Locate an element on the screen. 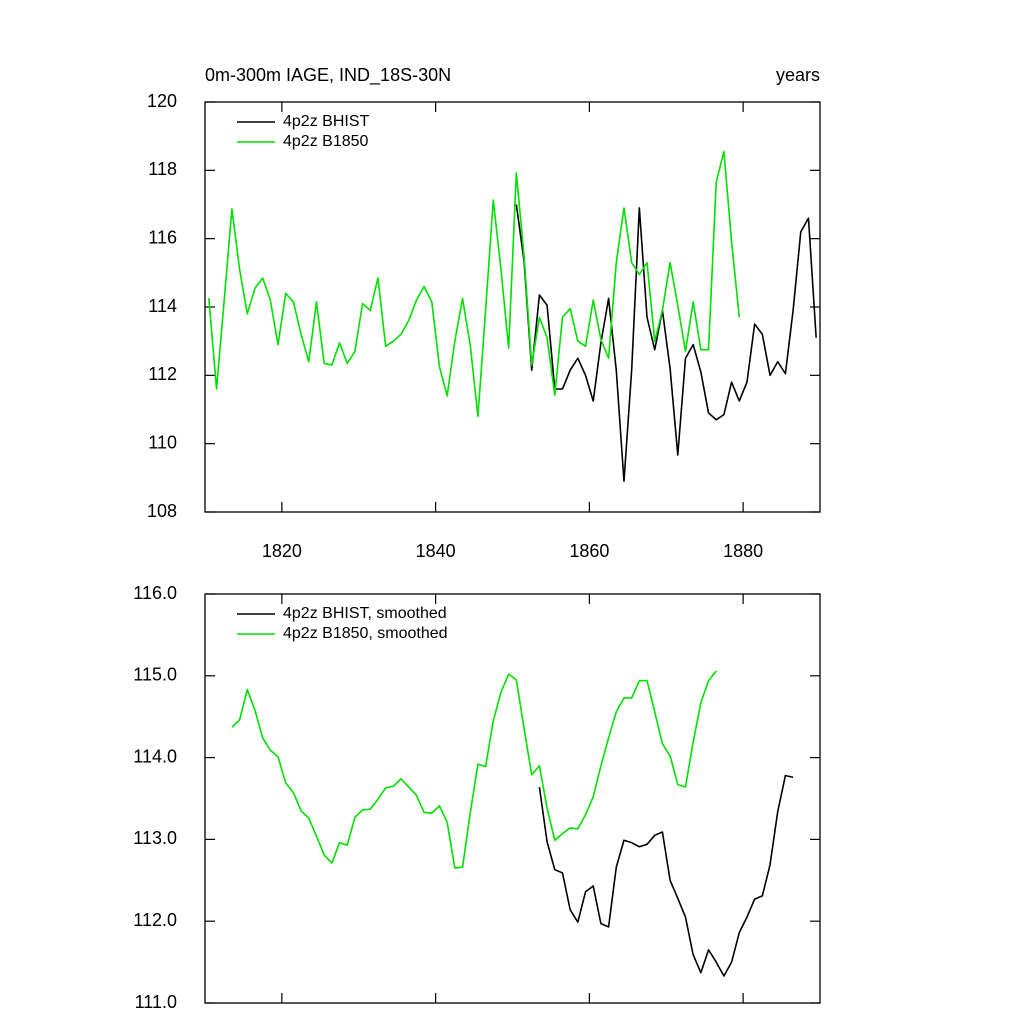  y-tick-label: 110 is located at coordinates (162, 442).